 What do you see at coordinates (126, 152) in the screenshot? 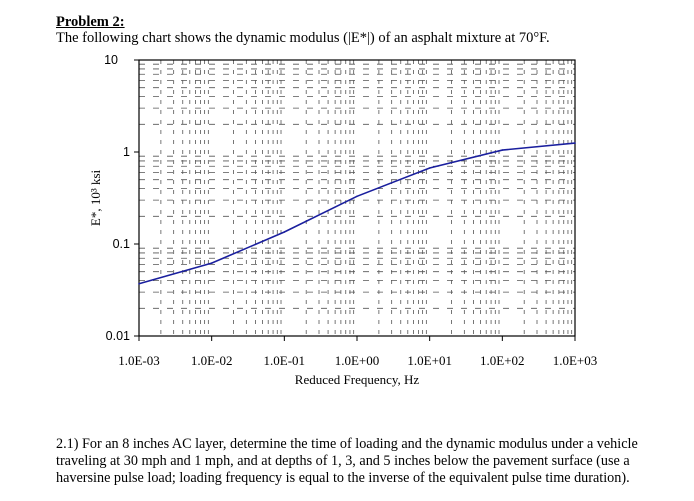
I see `y-tick-label: 1` at bounding box center [126, 152].